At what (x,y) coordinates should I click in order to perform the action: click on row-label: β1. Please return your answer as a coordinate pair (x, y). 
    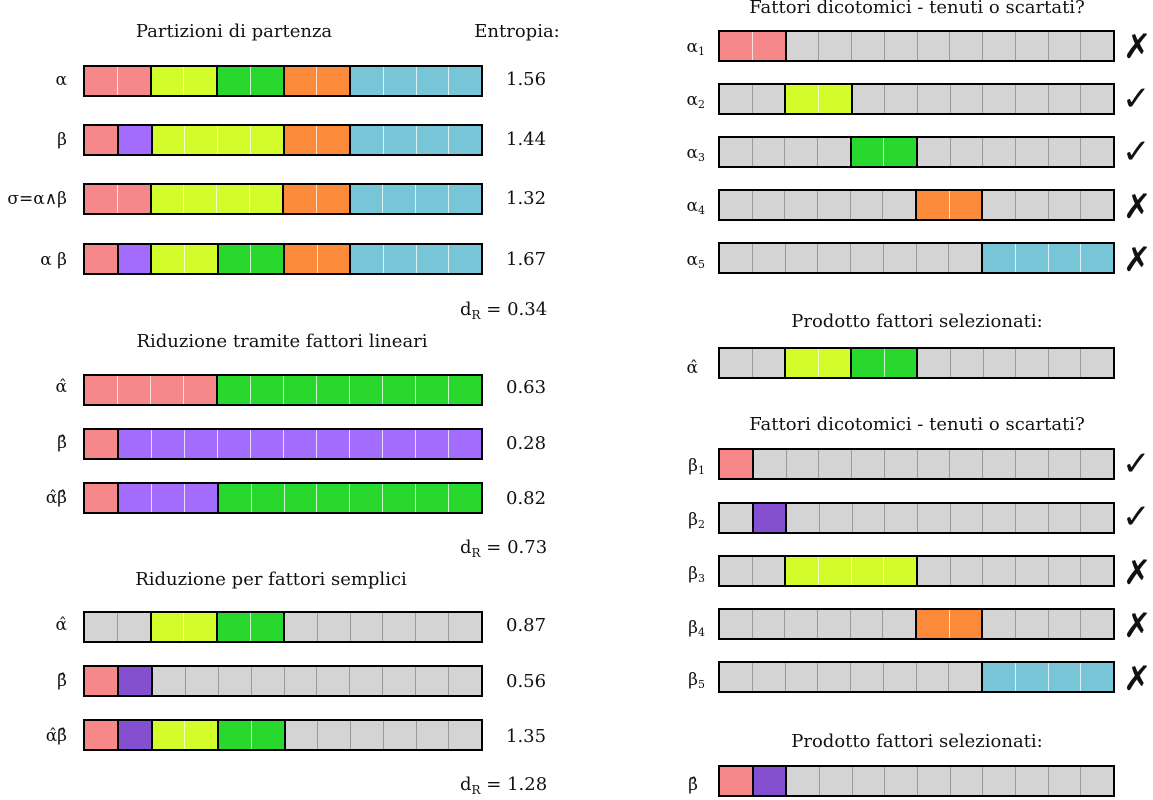
    Looking at the image, I should click on (696, 466).